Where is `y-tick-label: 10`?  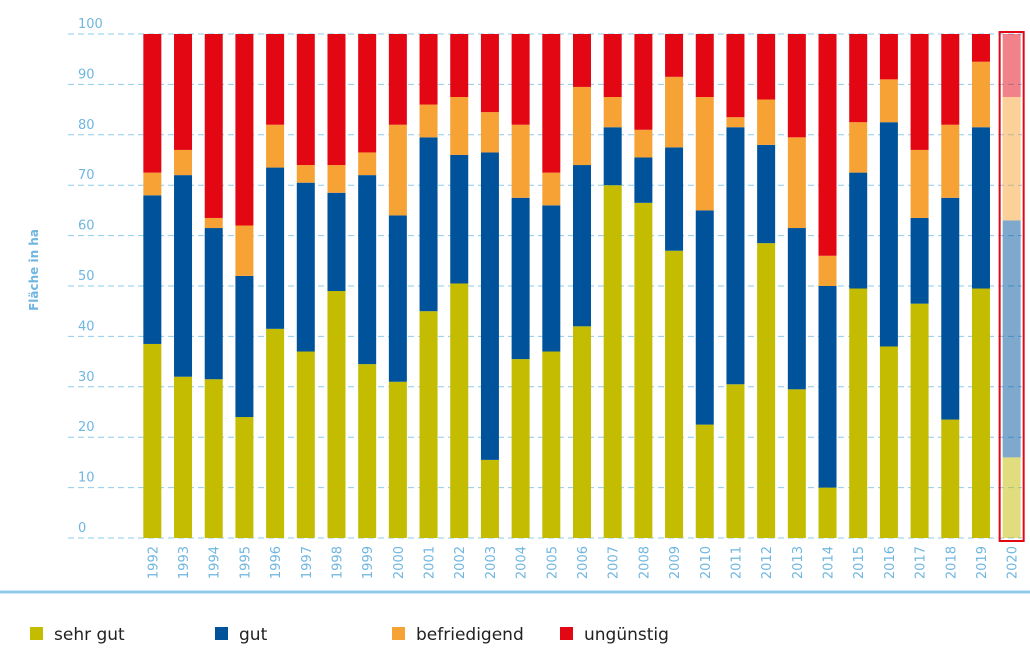 y-tick-label: 10 is located at coordinates (86, 478).